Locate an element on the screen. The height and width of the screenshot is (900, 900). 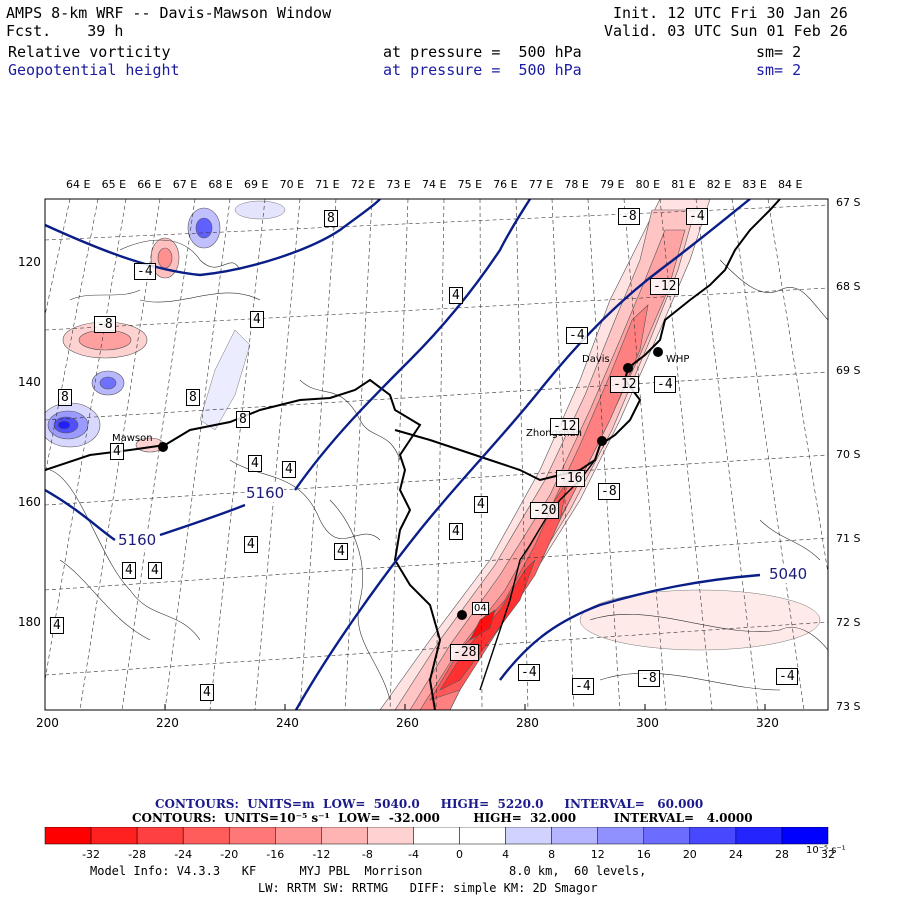
color-bar-label: 24 is located at coordinates (735, 854).